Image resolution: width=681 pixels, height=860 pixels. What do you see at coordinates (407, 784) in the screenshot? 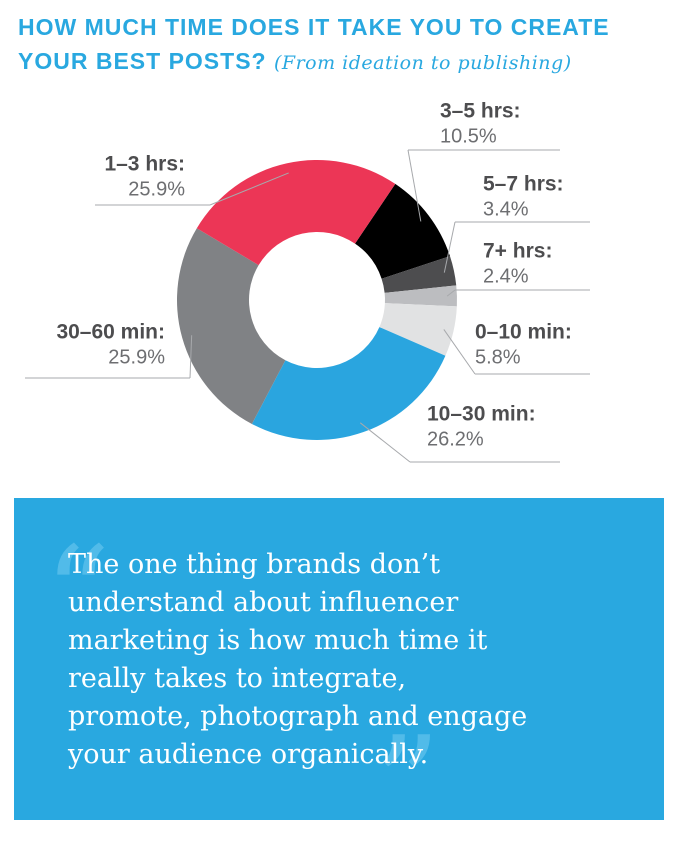
I see `close-quote-mark: ”` at bounding box center [407, 784].